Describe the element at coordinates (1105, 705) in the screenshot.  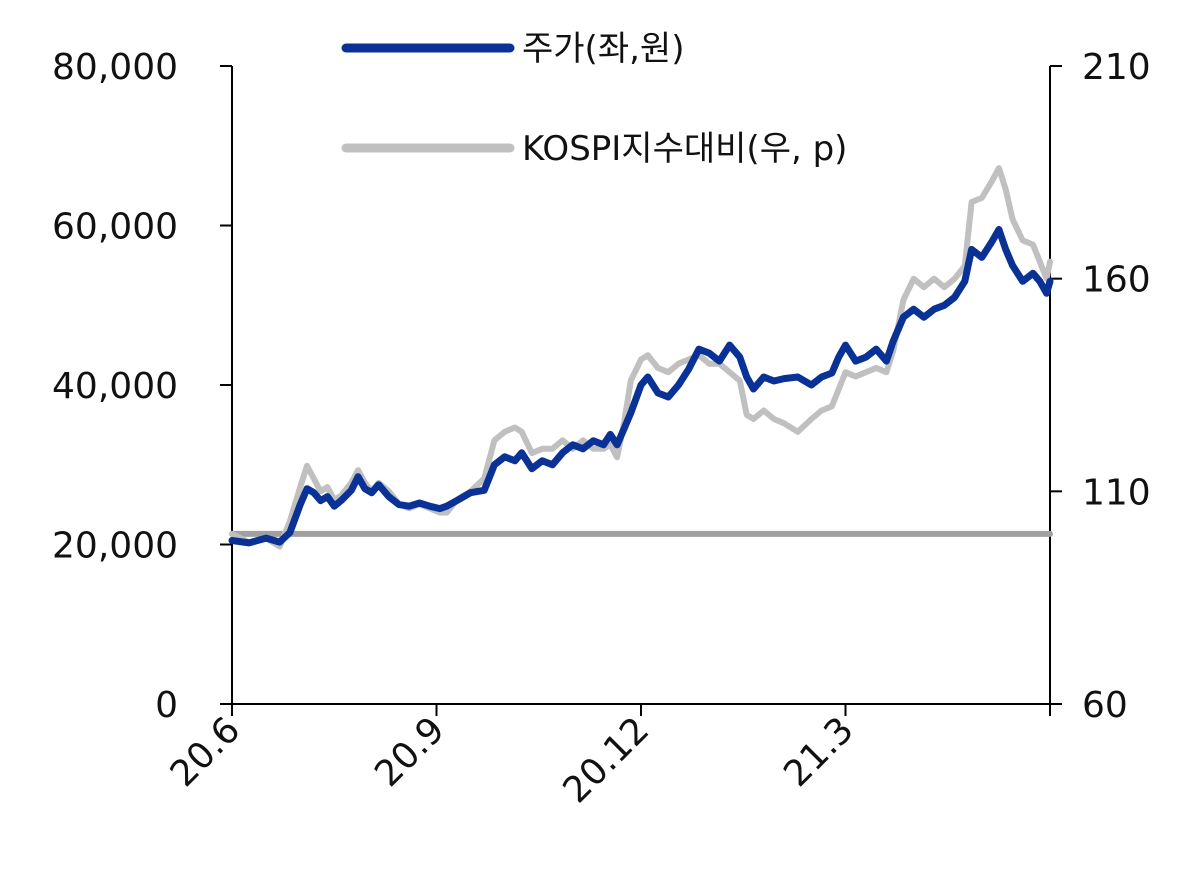
I see `right-tick-label: 60` at that location.